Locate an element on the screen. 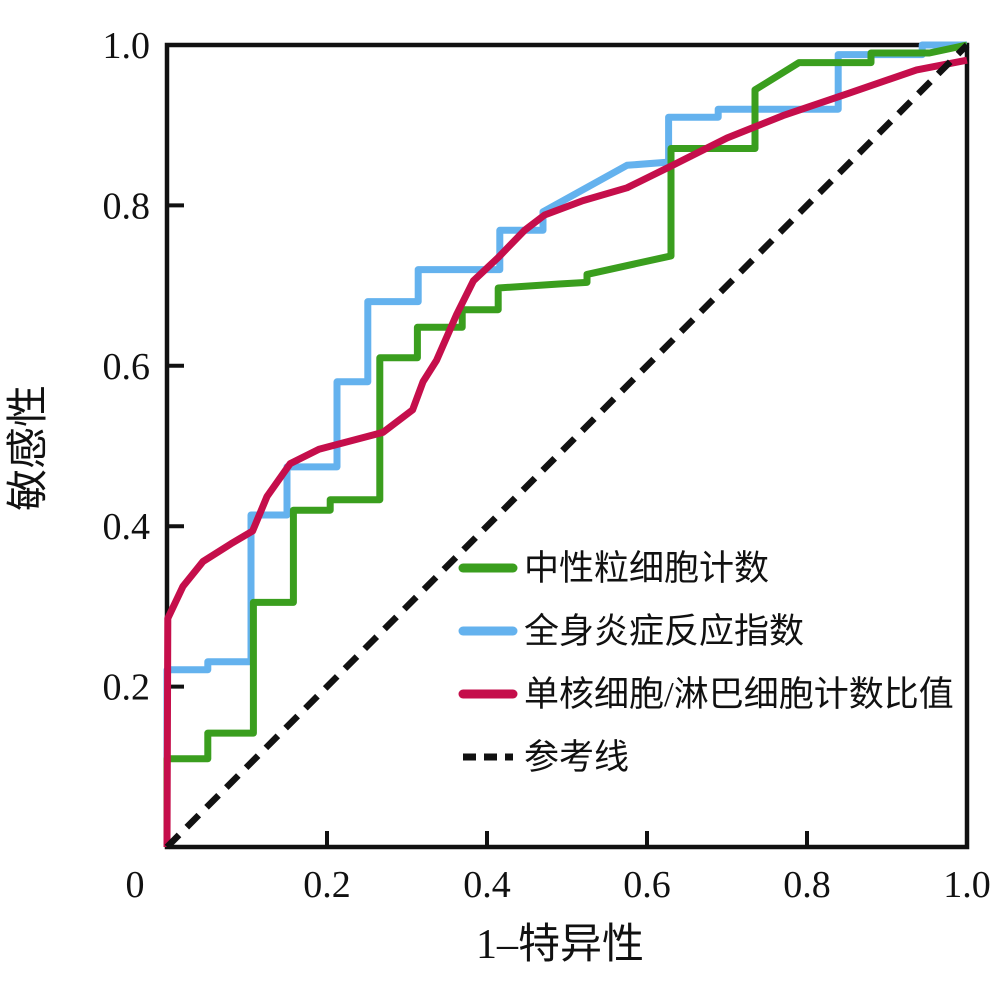 The image size is (1000, 998). y-axis-title: 敏感性 is located at coordinates (29, 448).